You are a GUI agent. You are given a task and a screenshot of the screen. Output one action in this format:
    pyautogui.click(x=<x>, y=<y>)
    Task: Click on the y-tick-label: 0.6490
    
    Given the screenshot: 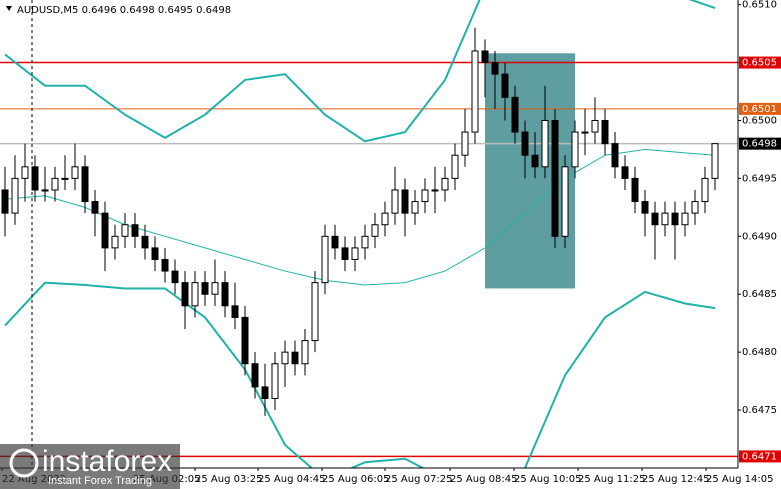 What is the action you would take?
    pyautogui.click(x=759, y=236)
    